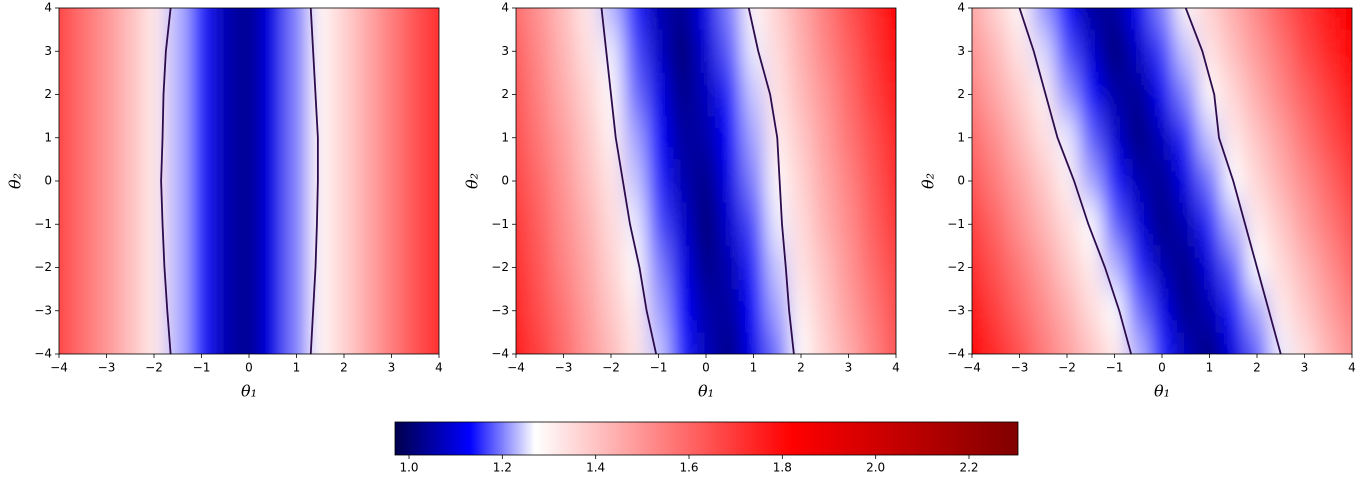 The image size is (1361, 479). Describe the element at coordinates (1305, 368) in the screenshot. I see `x-tick-label: 3` at that location.